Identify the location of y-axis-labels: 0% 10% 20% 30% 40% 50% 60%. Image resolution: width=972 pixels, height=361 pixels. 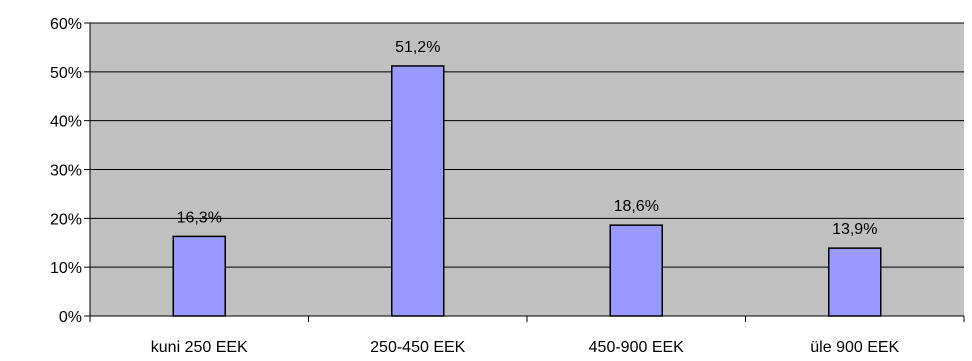
(66, 171).